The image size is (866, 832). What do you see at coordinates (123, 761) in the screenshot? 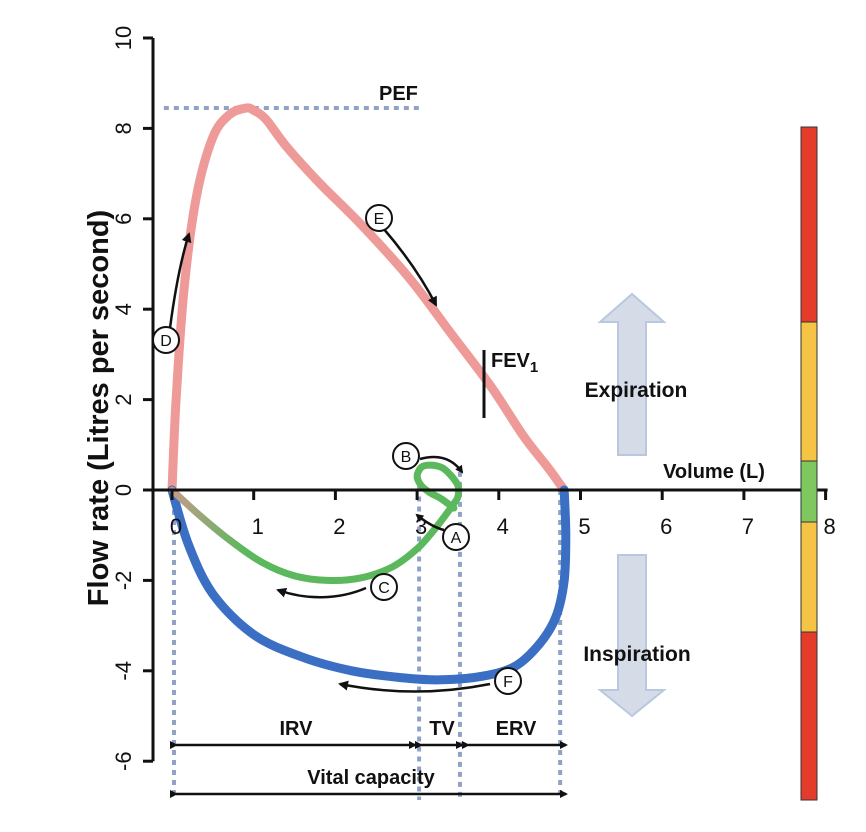
I see `y-tick-label: -6` at bounding box center [123, 761].